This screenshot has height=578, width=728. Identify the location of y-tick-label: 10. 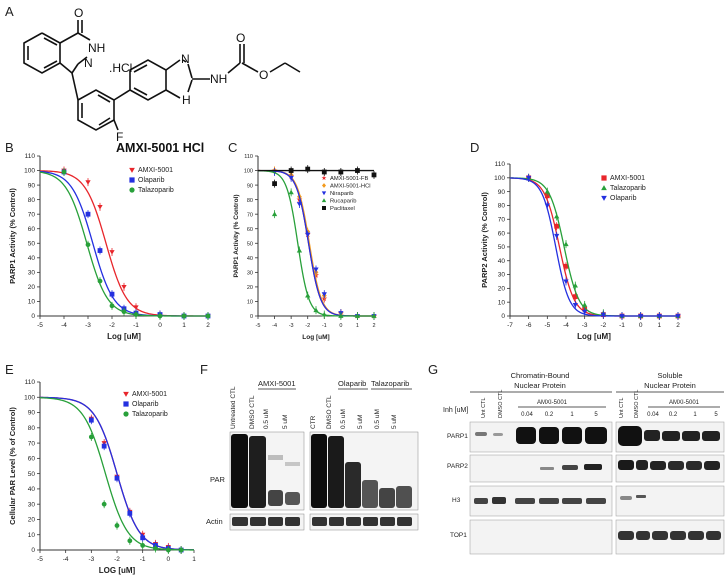
(502, 302).